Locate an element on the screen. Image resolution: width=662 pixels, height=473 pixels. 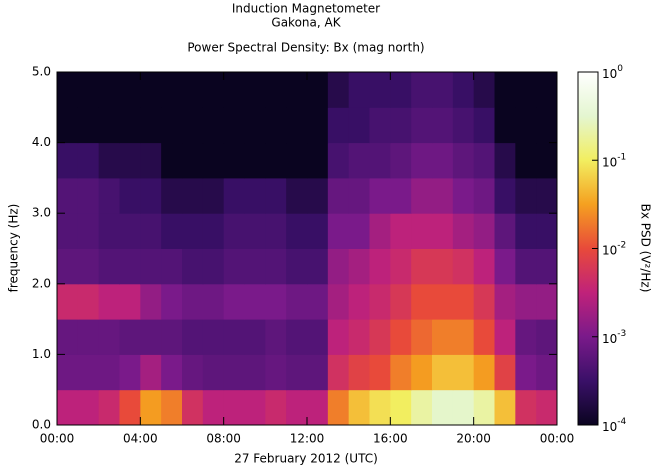
tick-exponent: -1 is located at coordinates (621, 157).